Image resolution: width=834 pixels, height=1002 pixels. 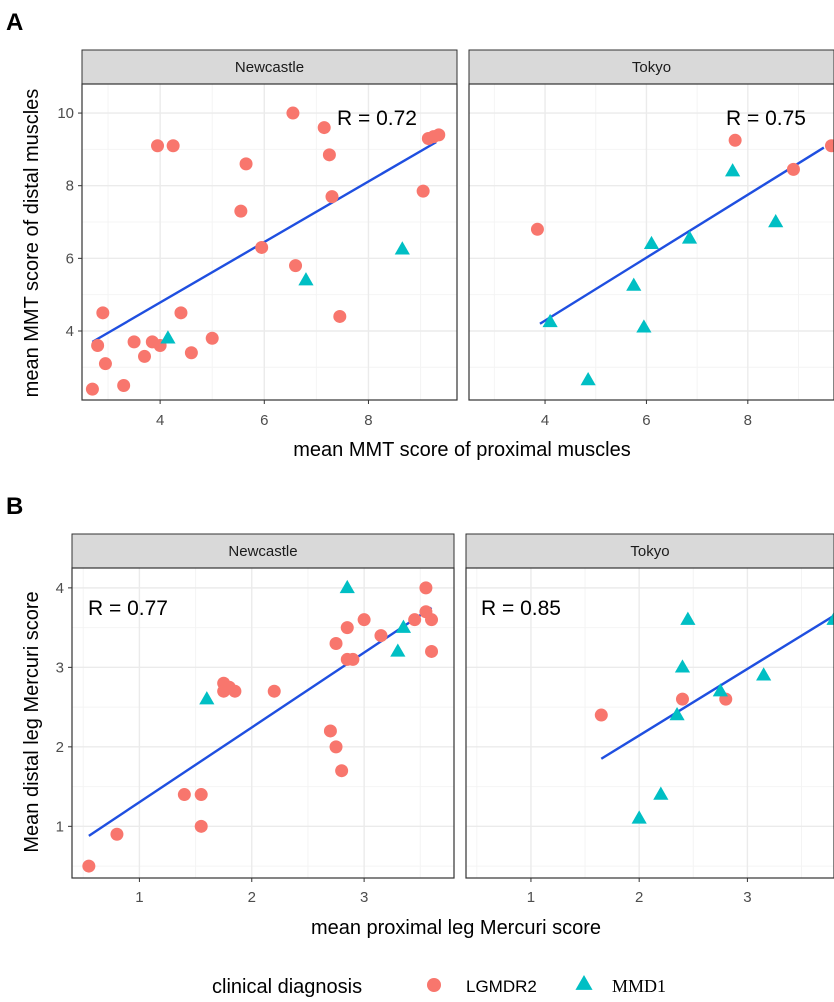 I want to click on panel-letter: B, so click(x=14, y=506).